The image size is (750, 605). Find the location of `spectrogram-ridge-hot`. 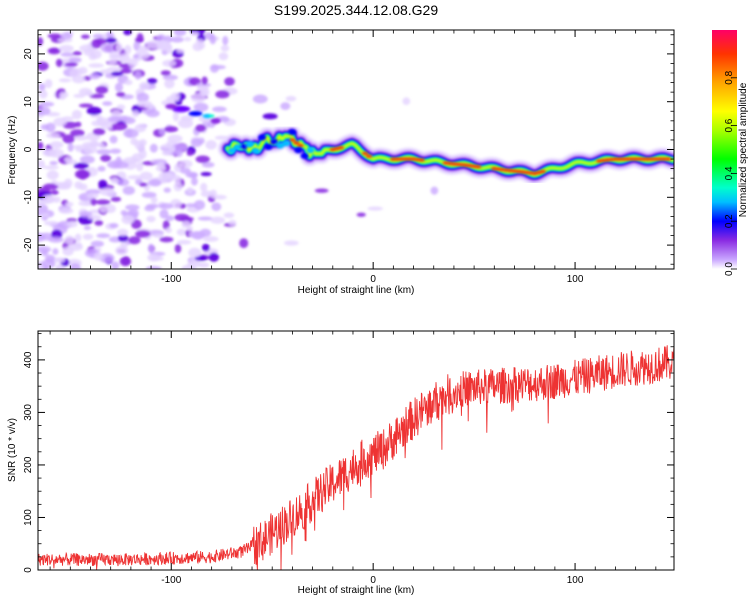

spectrogram-ridge-hot is located at coordinates (480, 156).